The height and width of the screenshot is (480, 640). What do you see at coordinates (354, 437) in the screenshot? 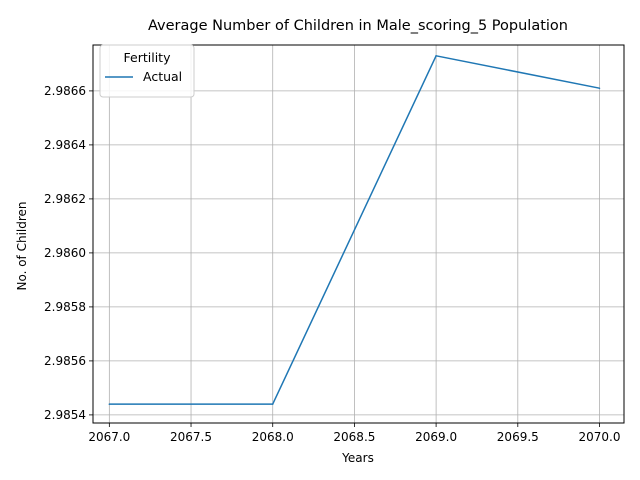
I see `x-tick-label: 2068.5` at bounding box center [354, 437].